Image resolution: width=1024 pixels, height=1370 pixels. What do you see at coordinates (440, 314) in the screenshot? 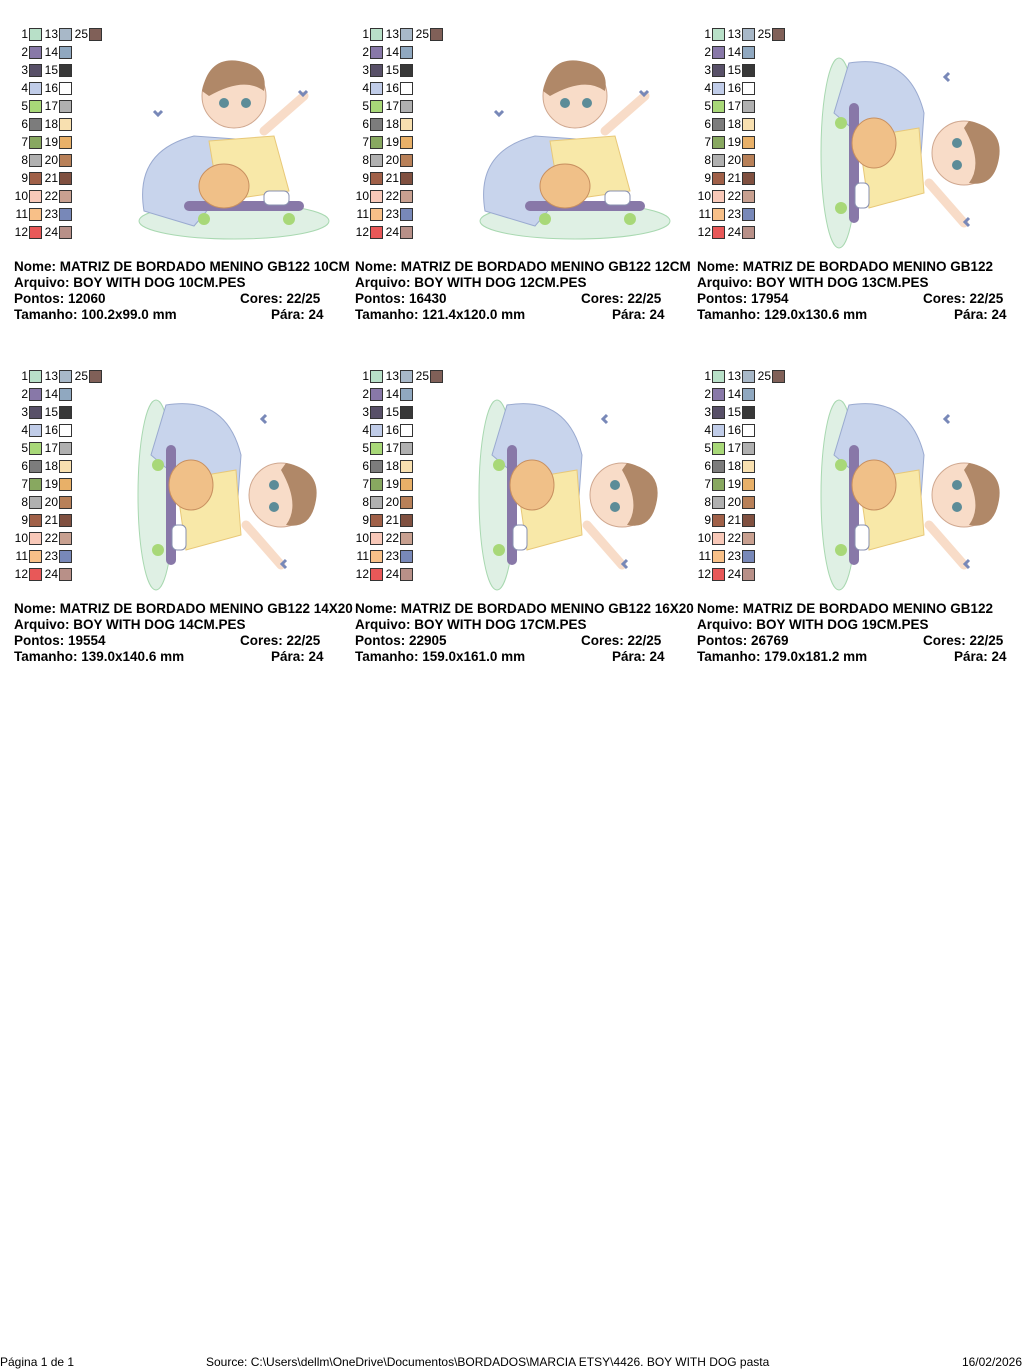
I see `design-size: Tamanho: 121.4x120.0 mm` at bounding box center [440, 314].